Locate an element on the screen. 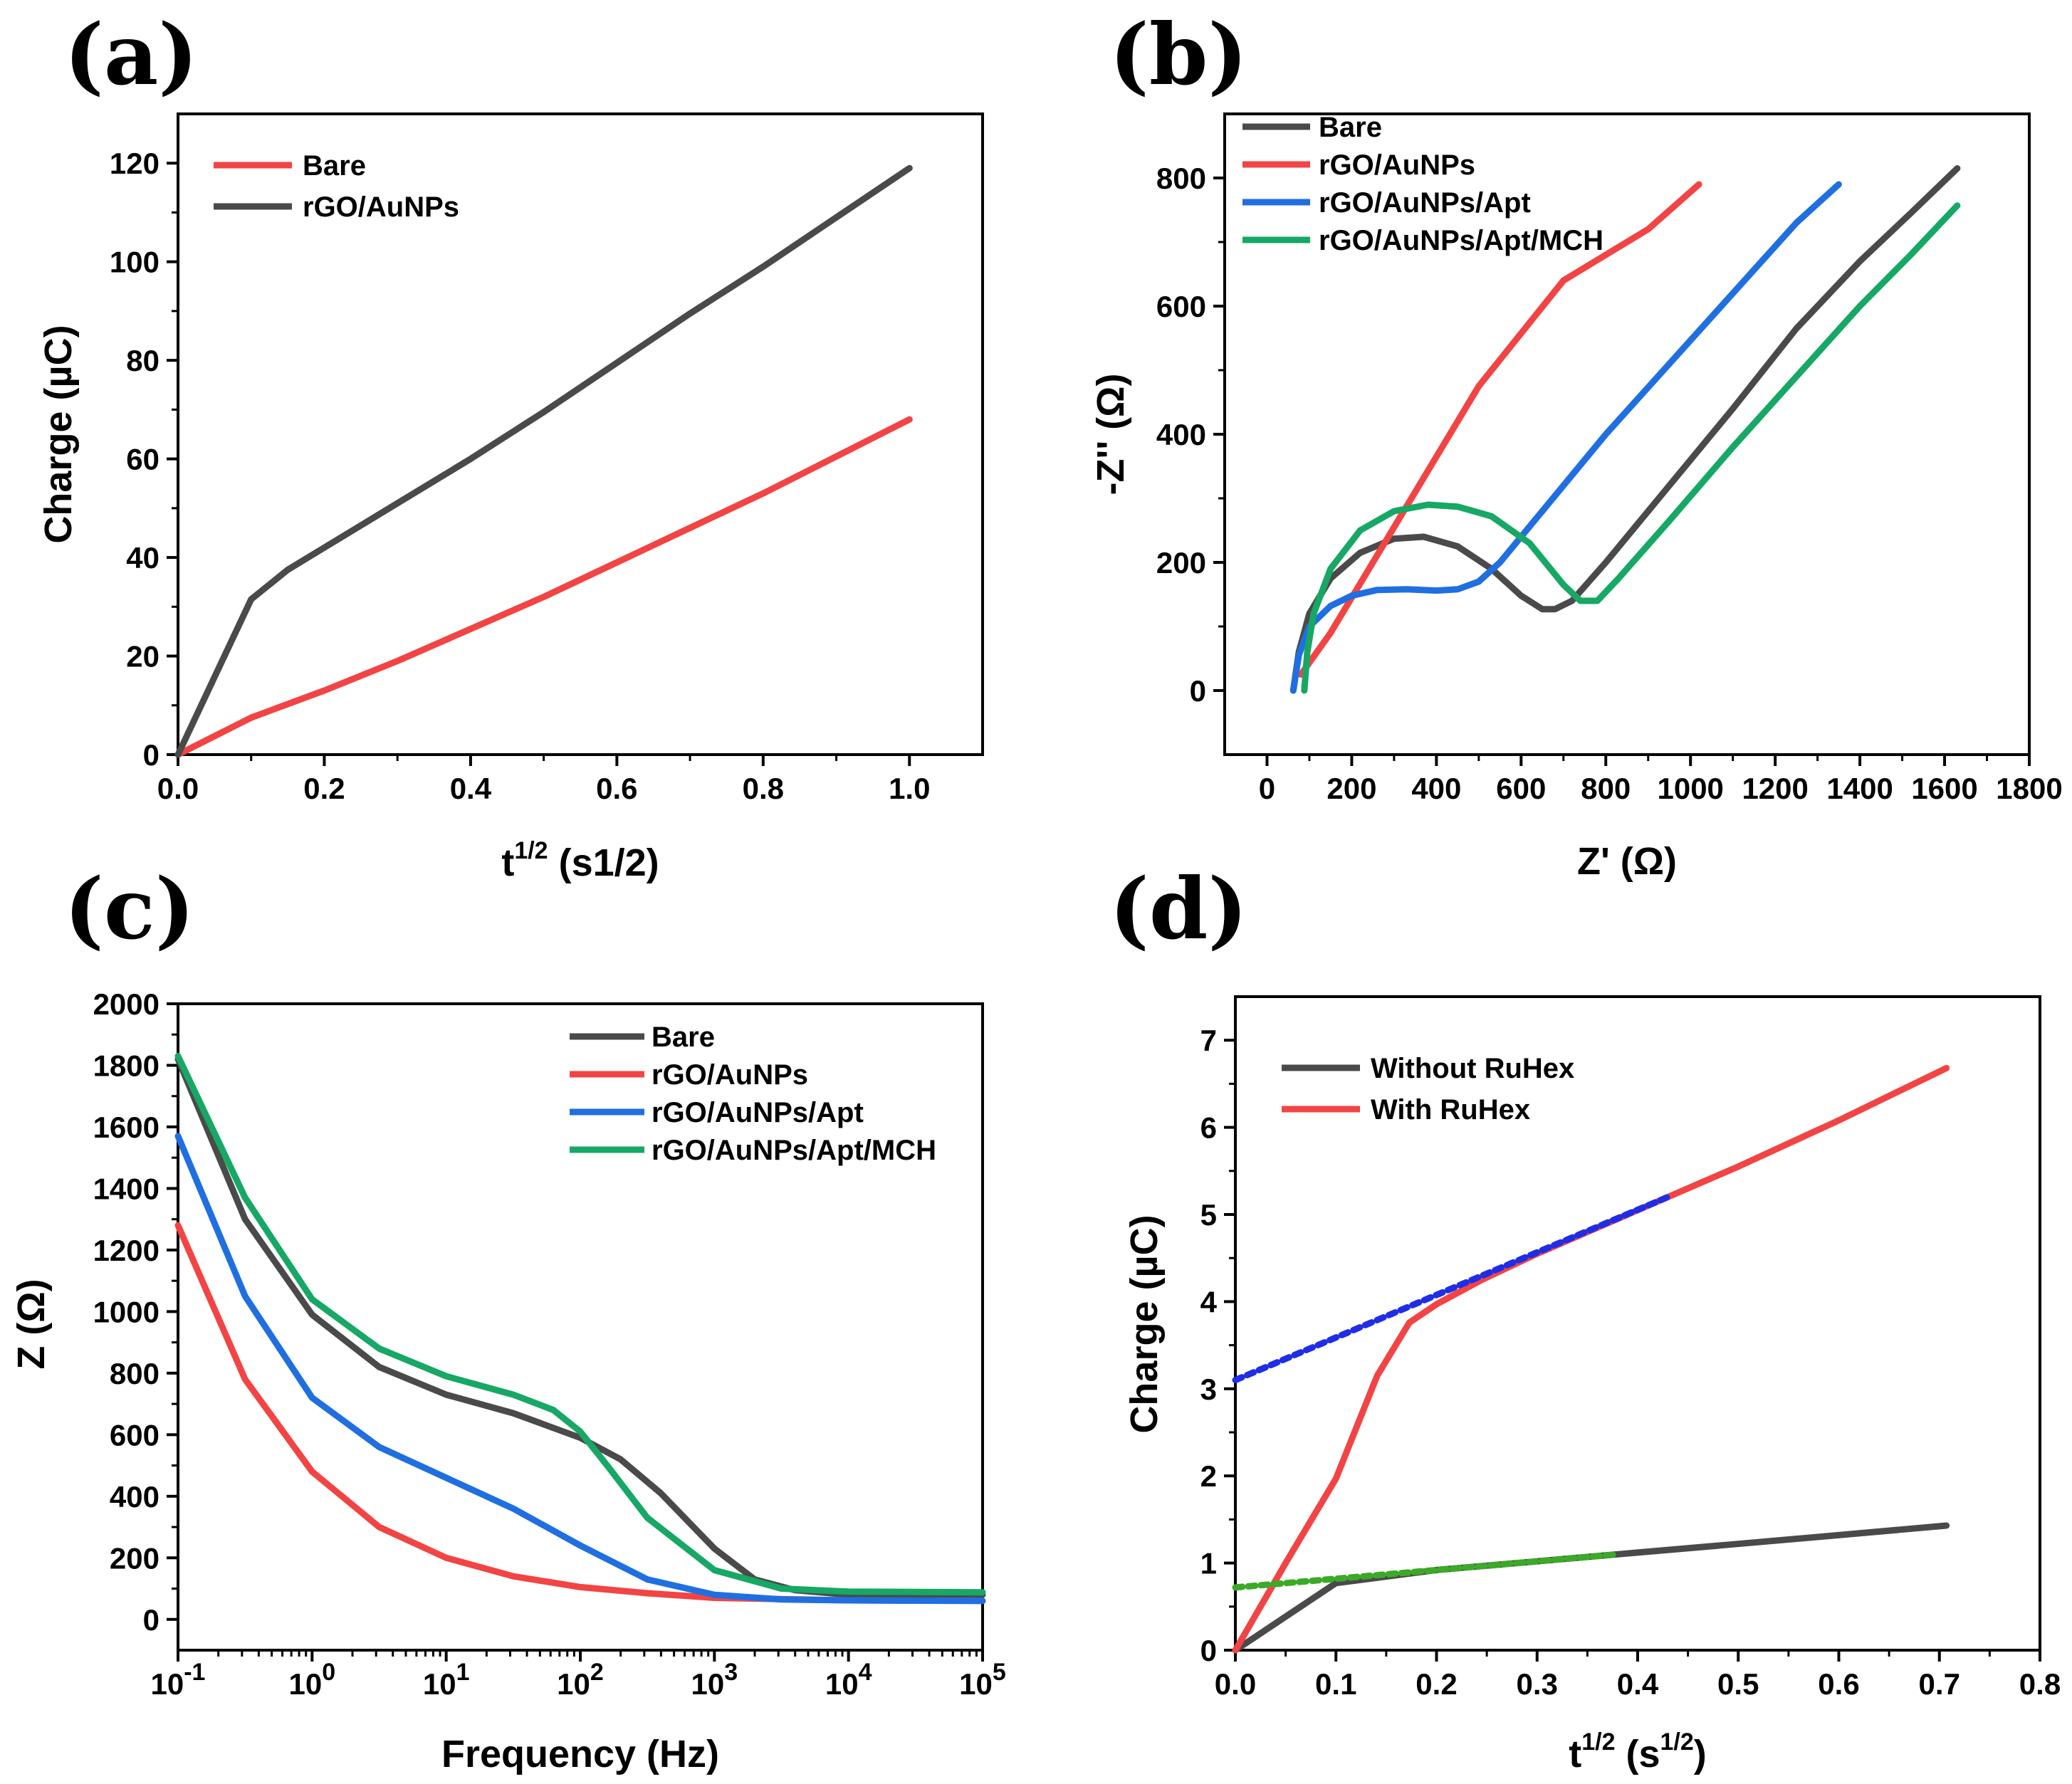  series-fit-without-ruhex is located at coordinates (1426, 1570).